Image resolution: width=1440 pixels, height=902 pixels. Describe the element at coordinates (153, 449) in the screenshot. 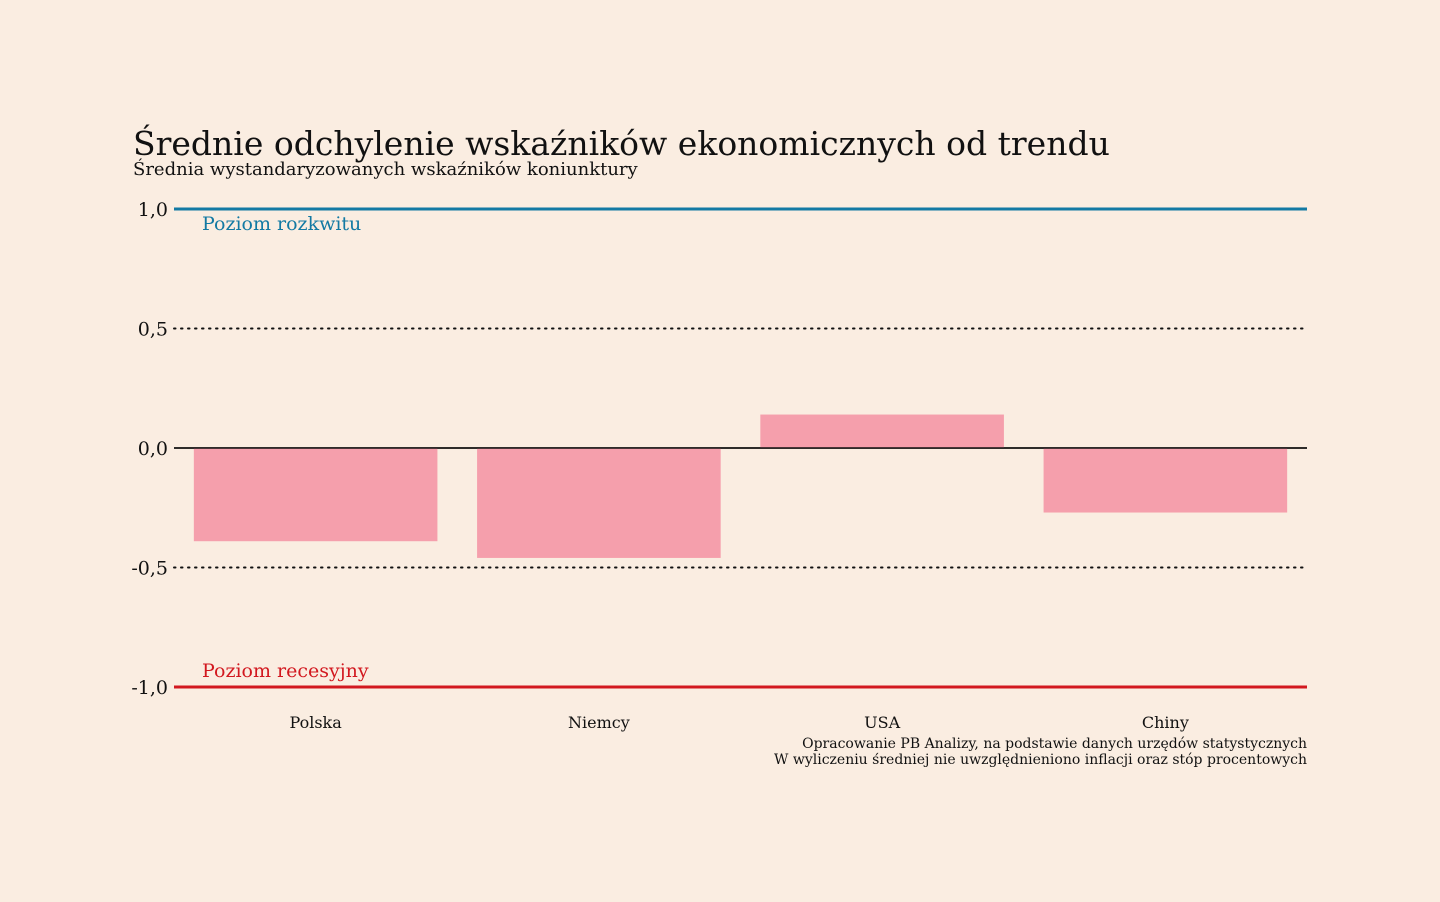

I see `y-tick-label: 0,0` at that location.